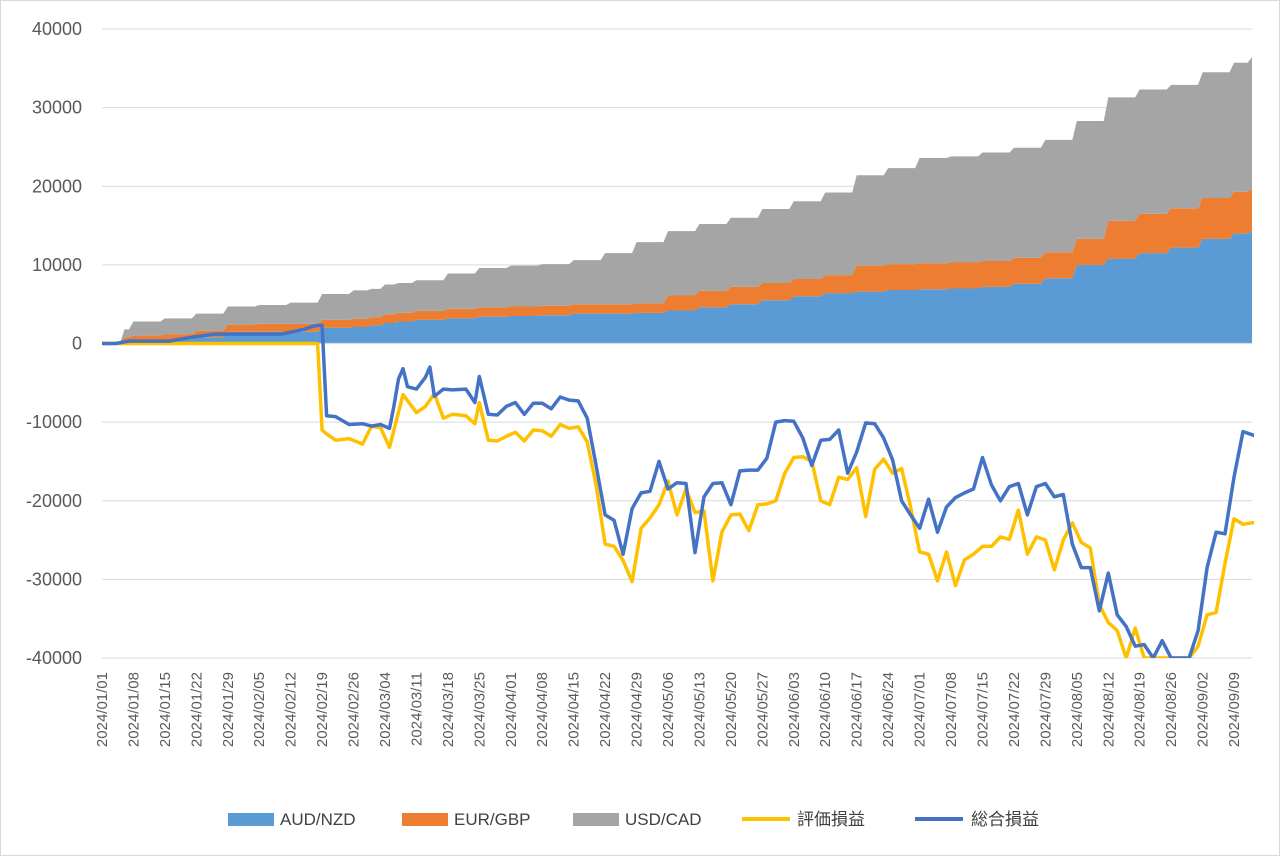  What do you see at coordinates (77, 344) in the screenshot?
I see `y-tick-label: 0` at bounding box center [77, 344].